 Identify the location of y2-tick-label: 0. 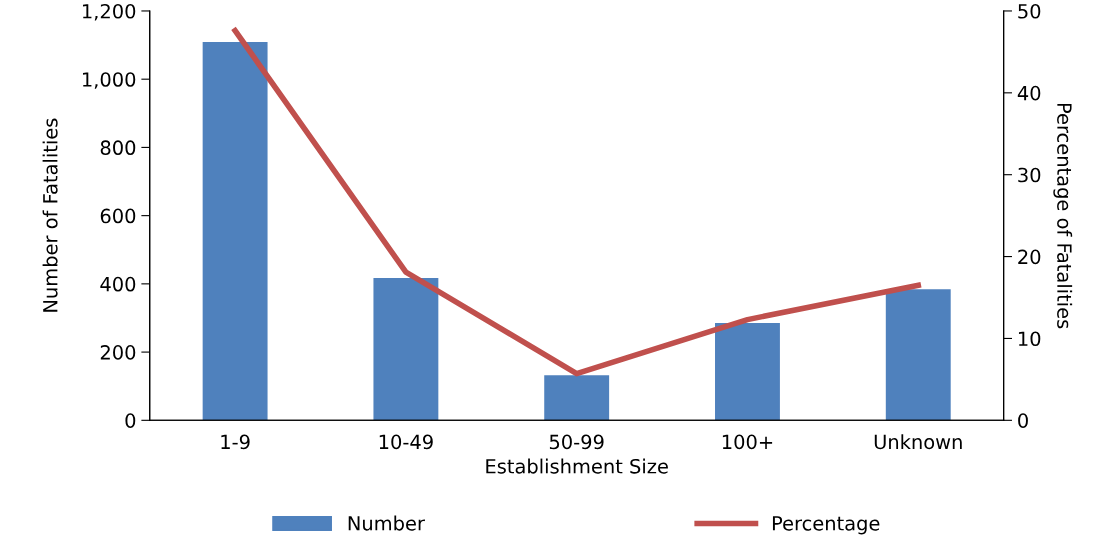
(1023, 420).